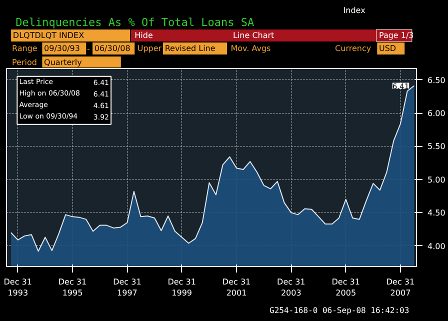 The width and height of the screenshot is (448, 321). I want to click on text: Upper, so click(149, 48).